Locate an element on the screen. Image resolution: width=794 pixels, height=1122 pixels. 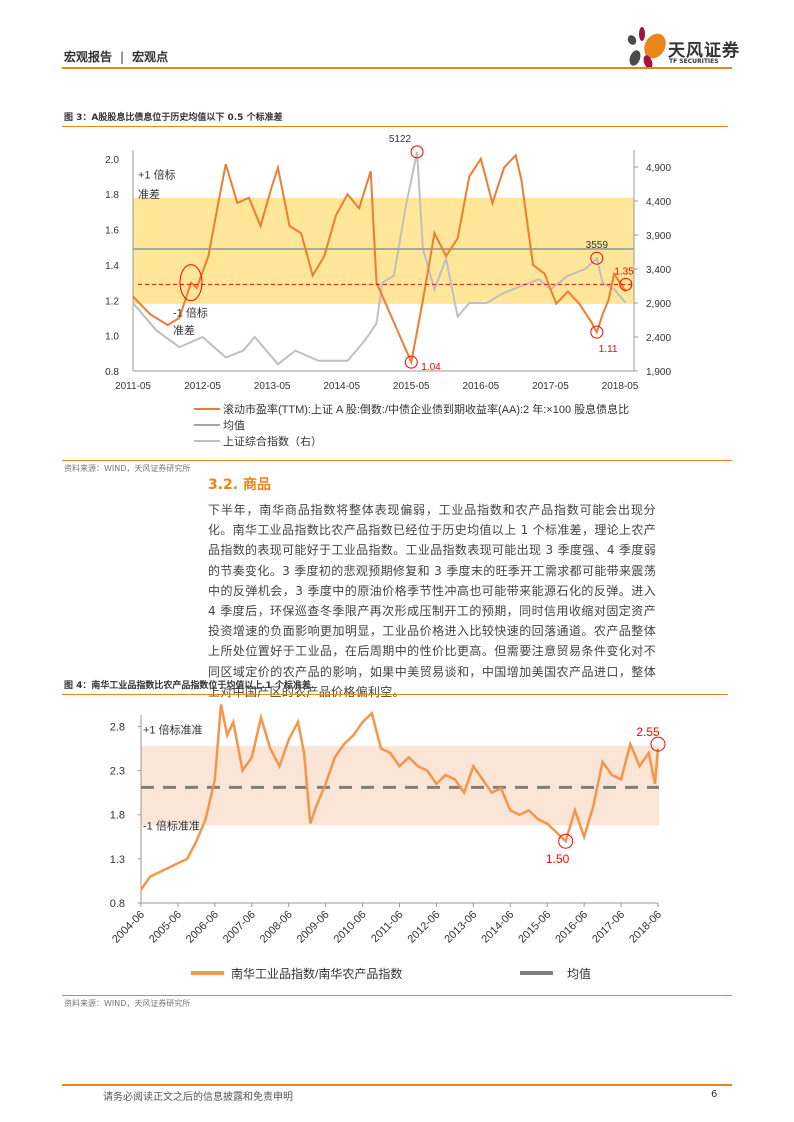
tf-securities-logo-icon is located at coordinates (646, 48).